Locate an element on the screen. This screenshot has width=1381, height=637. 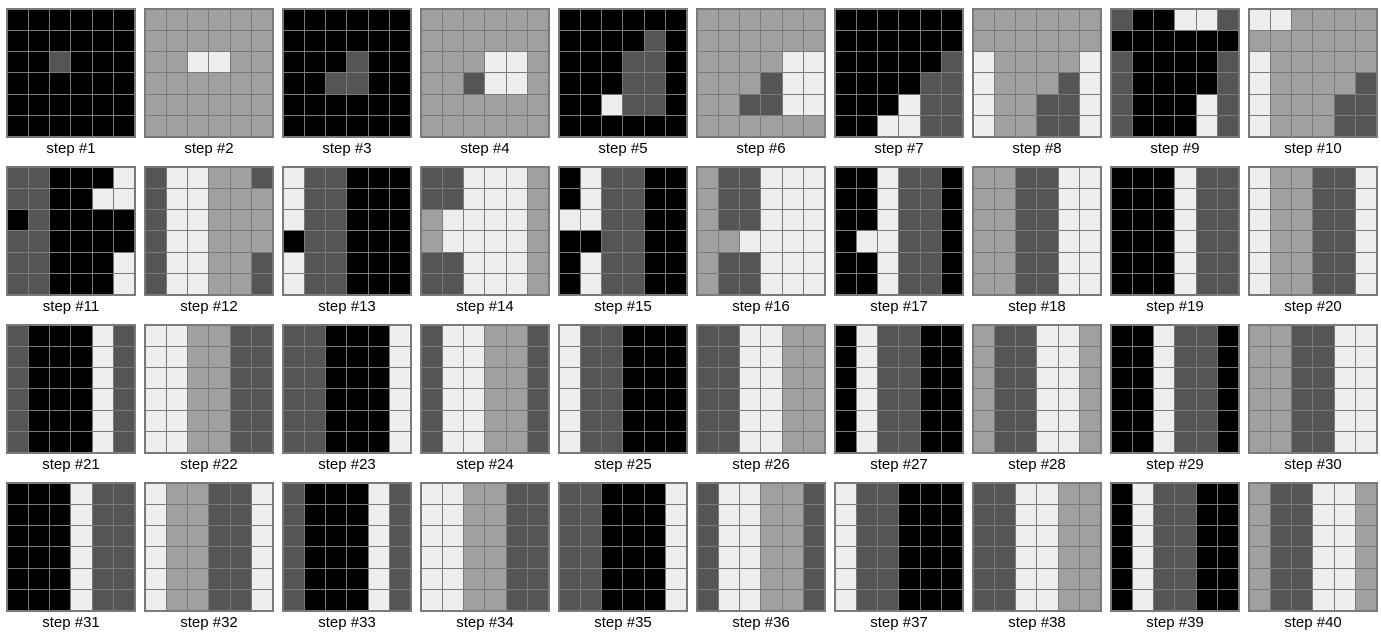
step-label: step #6 is located at coordinates (761, 148).